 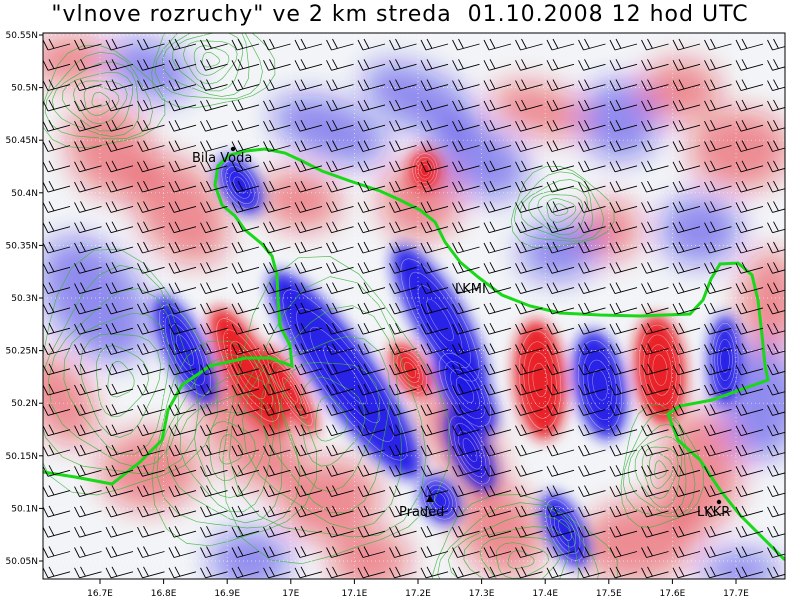 I want to click on x-tick-label: 17E, so click(x=290, y=594).